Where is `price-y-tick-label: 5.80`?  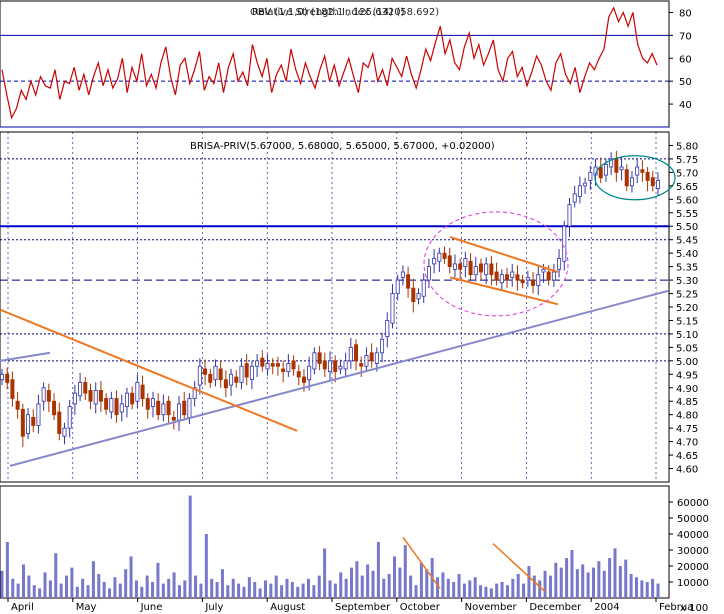
price-y-tick-label: 5.80 is located at coordinates (687, 146).